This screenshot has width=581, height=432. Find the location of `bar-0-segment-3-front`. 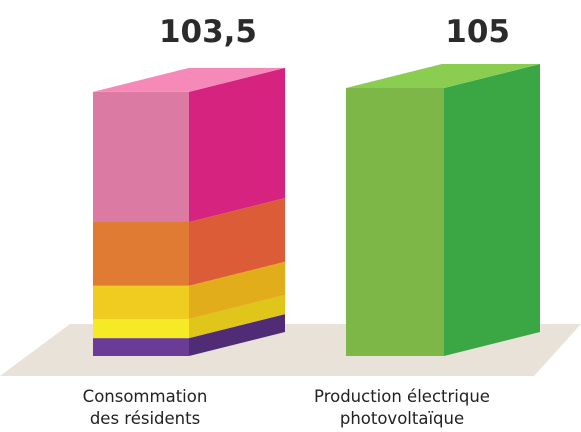

bar-0-segment-3-front is located at coordinates (141, 254).